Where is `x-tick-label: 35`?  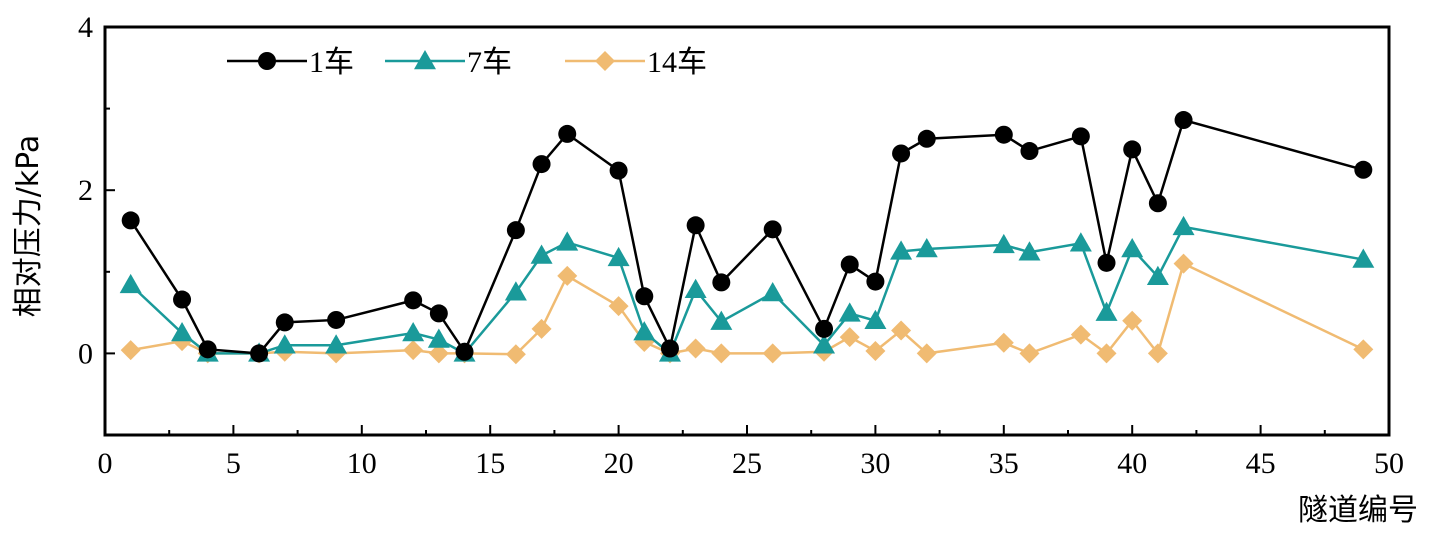
x-tick-label: 35 is located at coordinates (1004, 463).